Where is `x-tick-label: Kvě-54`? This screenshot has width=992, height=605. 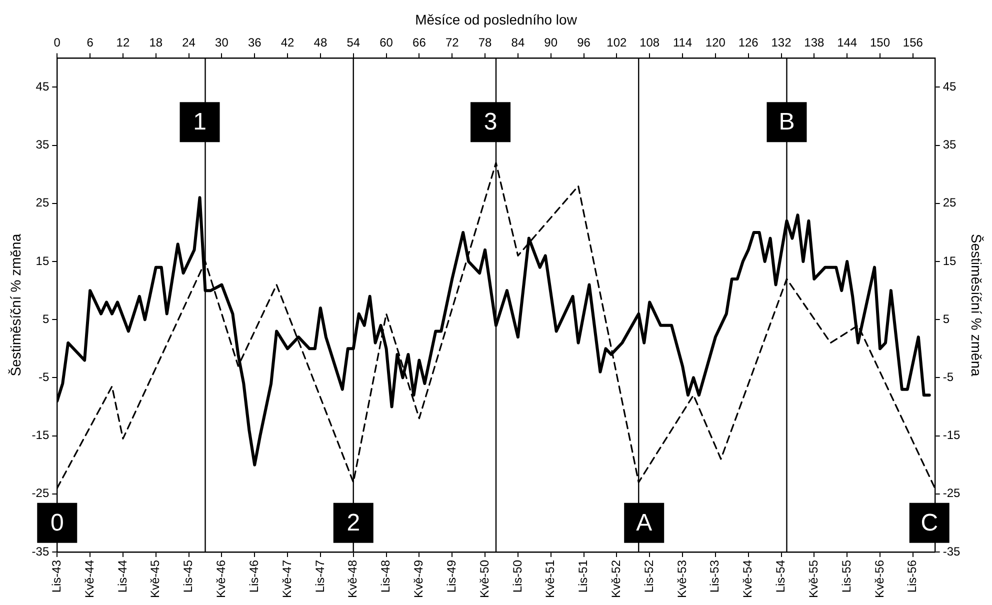 x-tick-label: Kvě-54 is located at coordinates (747, 579).